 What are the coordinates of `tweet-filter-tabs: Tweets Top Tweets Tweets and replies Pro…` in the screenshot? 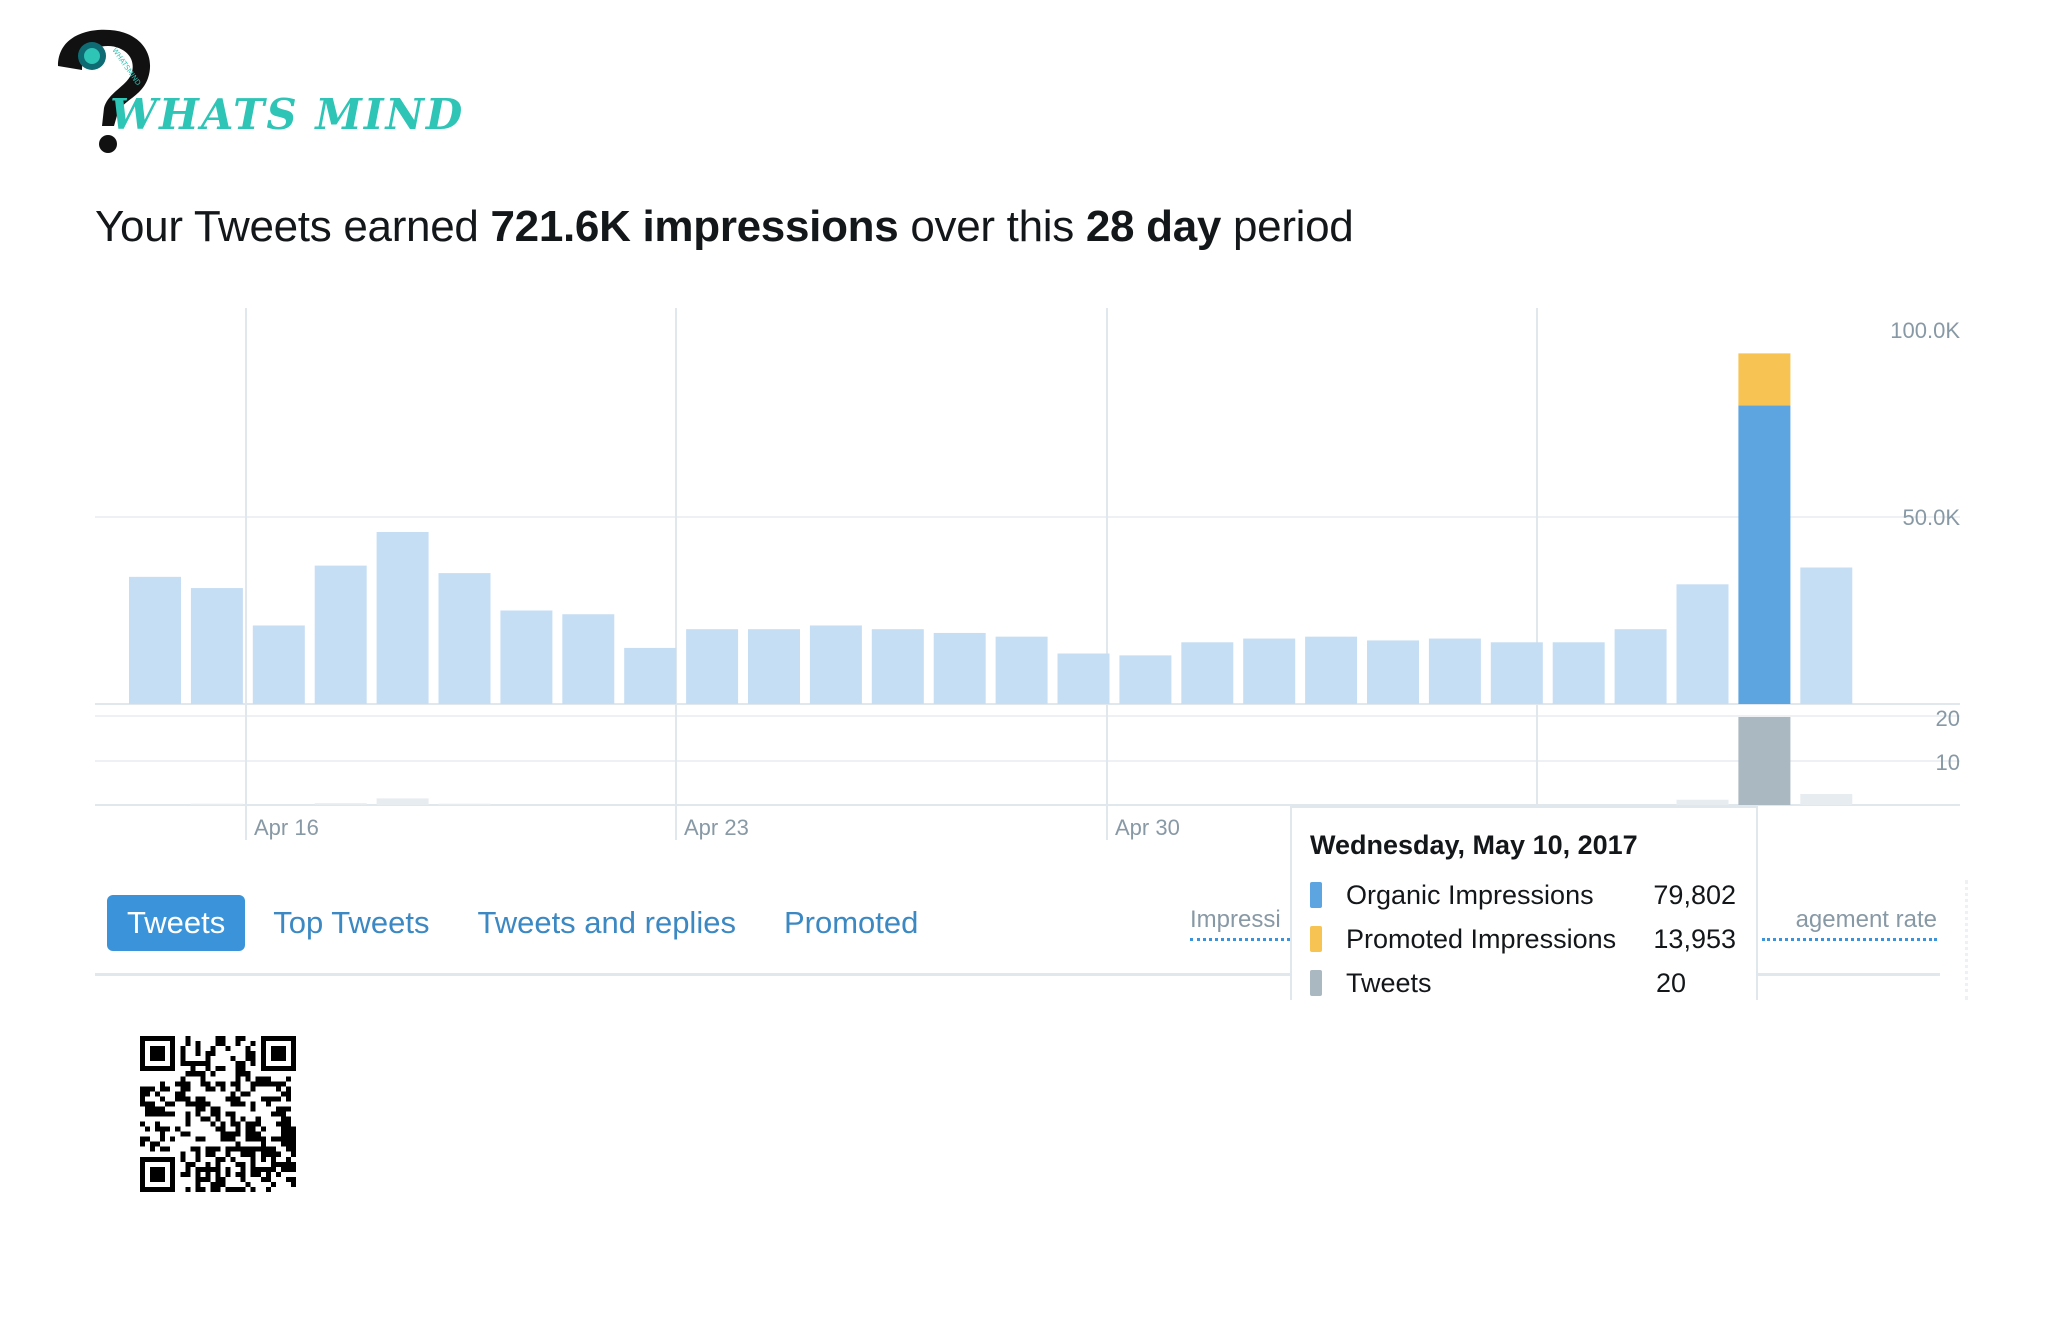 It's located at (536, 923).